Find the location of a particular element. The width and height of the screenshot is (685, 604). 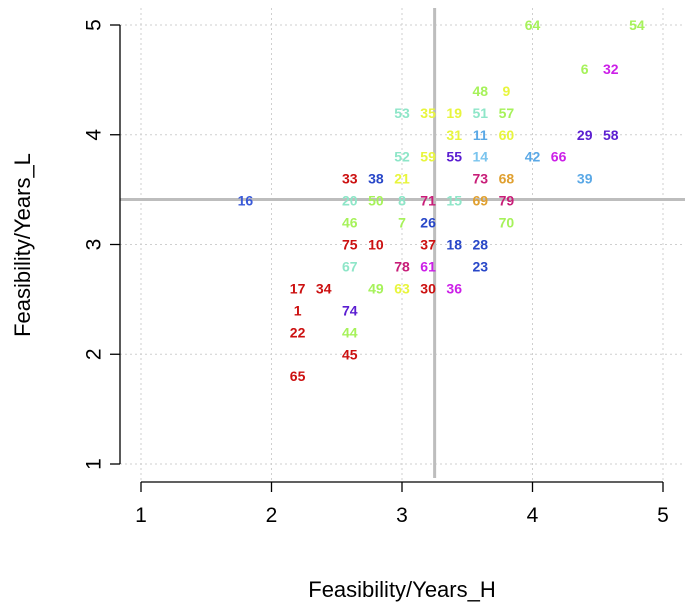

point-label-32: 32 is located at coordinates (611, 69).